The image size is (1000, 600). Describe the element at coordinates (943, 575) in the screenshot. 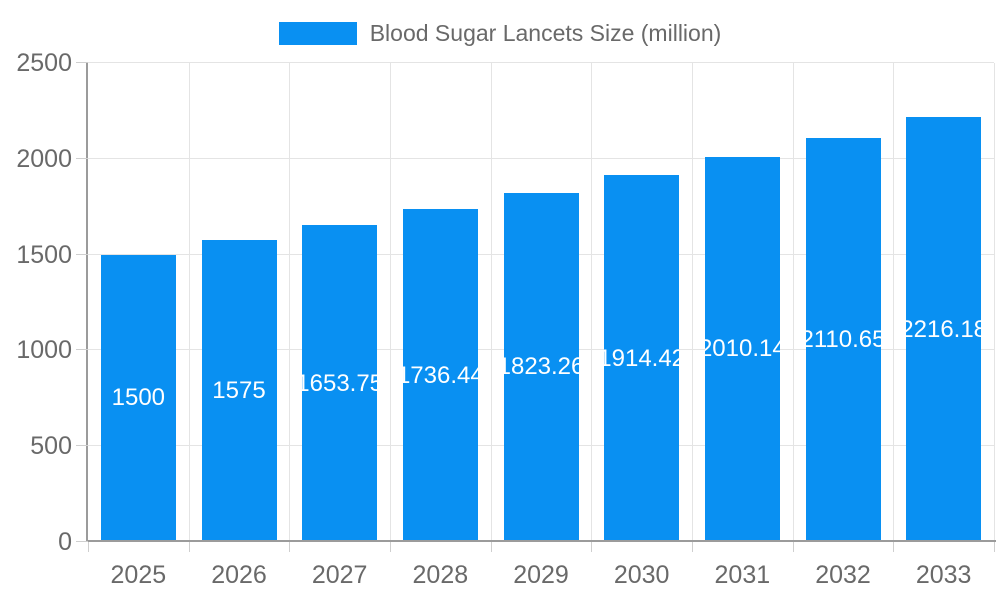

I see `x-axis-label: 2033` at that location.